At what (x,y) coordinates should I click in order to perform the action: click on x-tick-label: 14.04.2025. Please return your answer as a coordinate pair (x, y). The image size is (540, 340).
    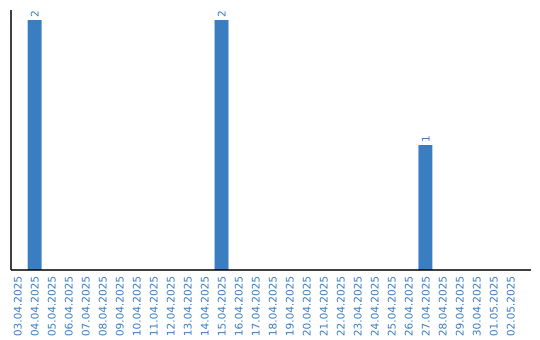
    Looking at the image, I should click on (206, 306).